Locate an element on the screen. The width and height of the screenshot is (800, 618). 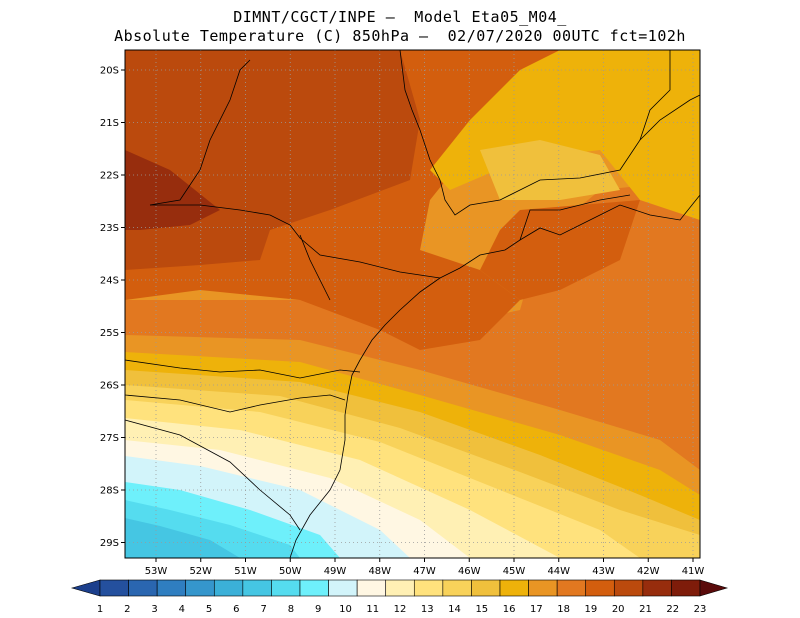
lat-tick-label: 26S is located at coordinates (109, 386).